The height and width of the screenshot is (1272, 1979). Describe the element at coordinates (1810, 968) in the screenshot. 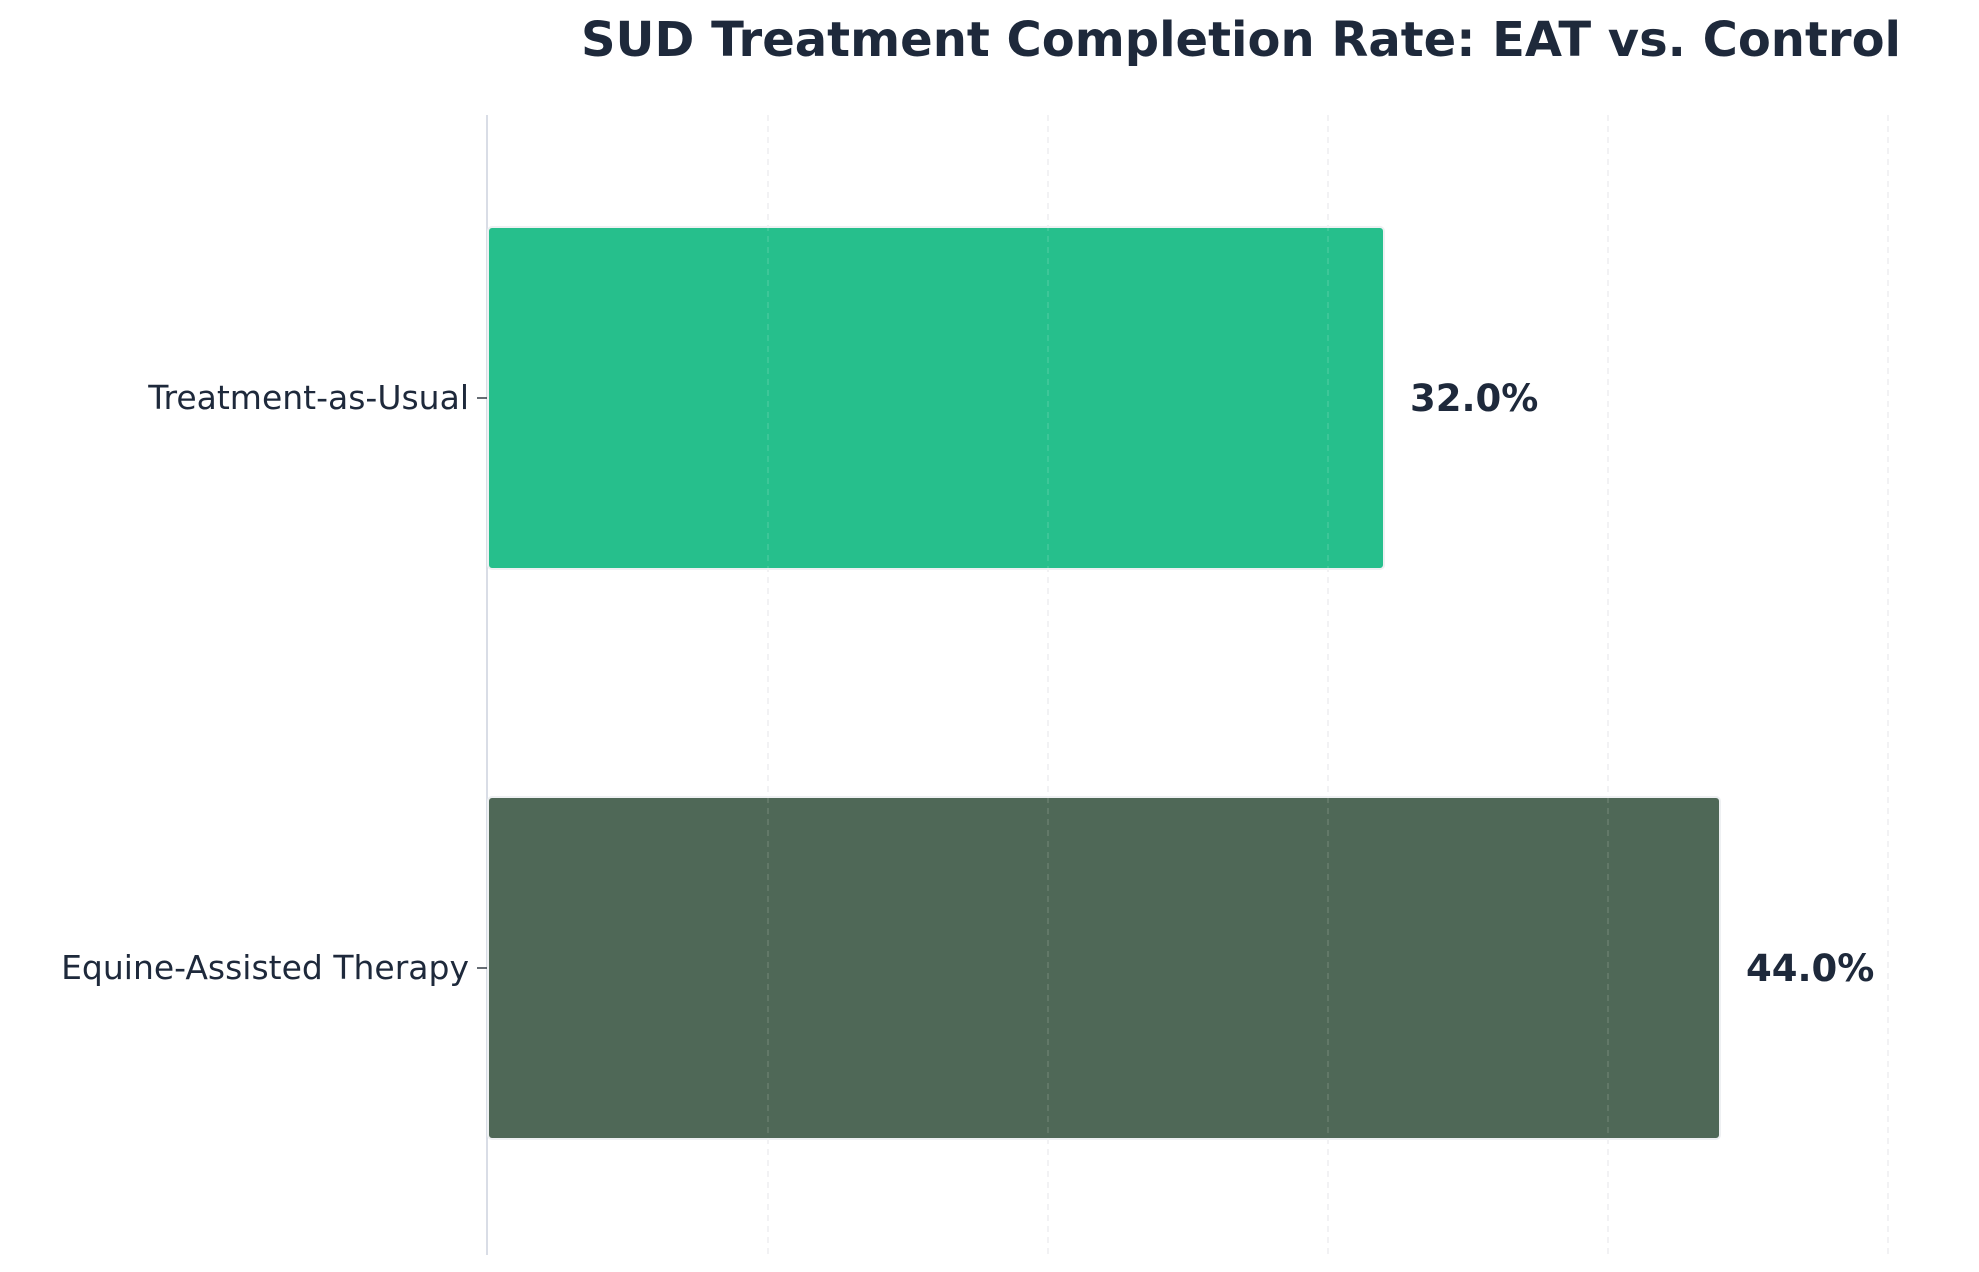

I see `data-label: 44.0%` at that location.